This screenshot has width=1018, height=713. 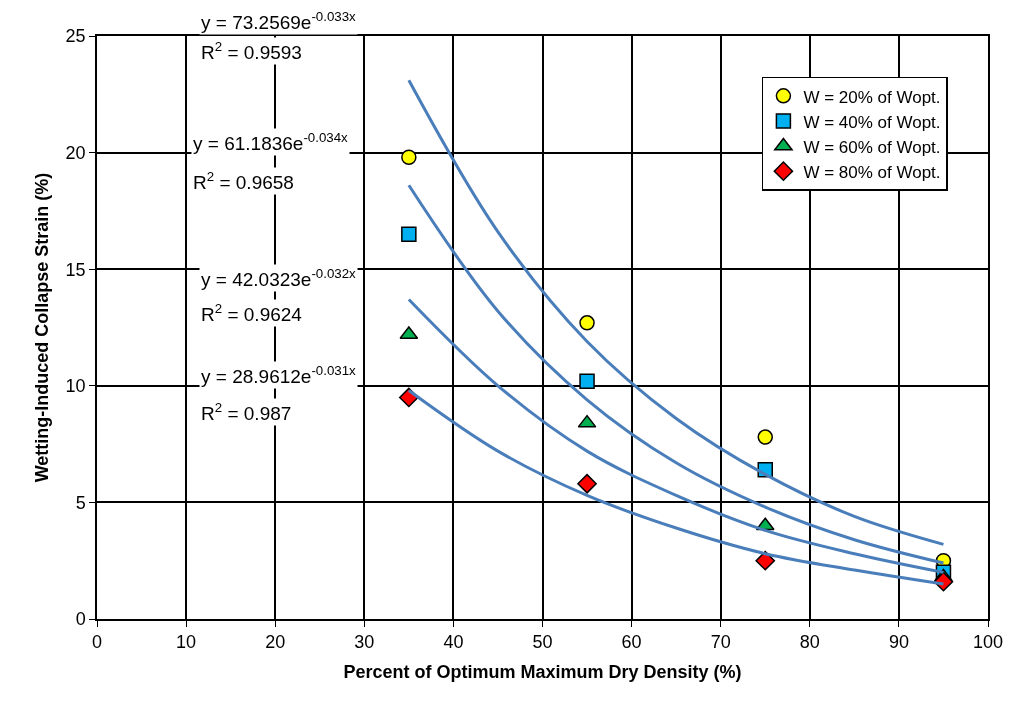 What do you see at coordinates (898, 642) in the screenshot?
I see `x-tick-label: 90` at bounding box center [898, 642].